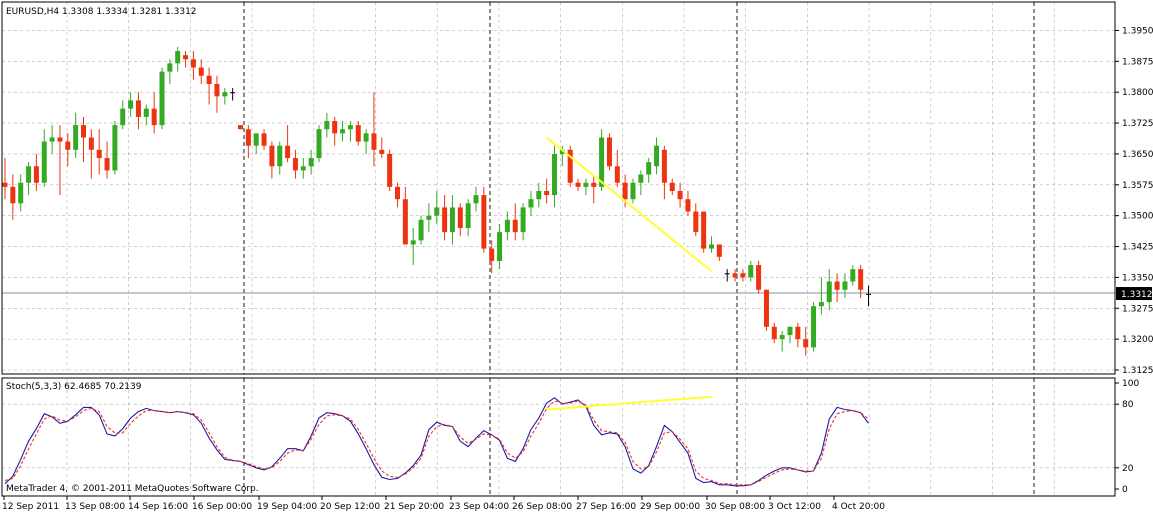 The width and height of the screenshot is (1153, 513). I want to click on y-tick-label: 1.3650, so click(1137, 155).